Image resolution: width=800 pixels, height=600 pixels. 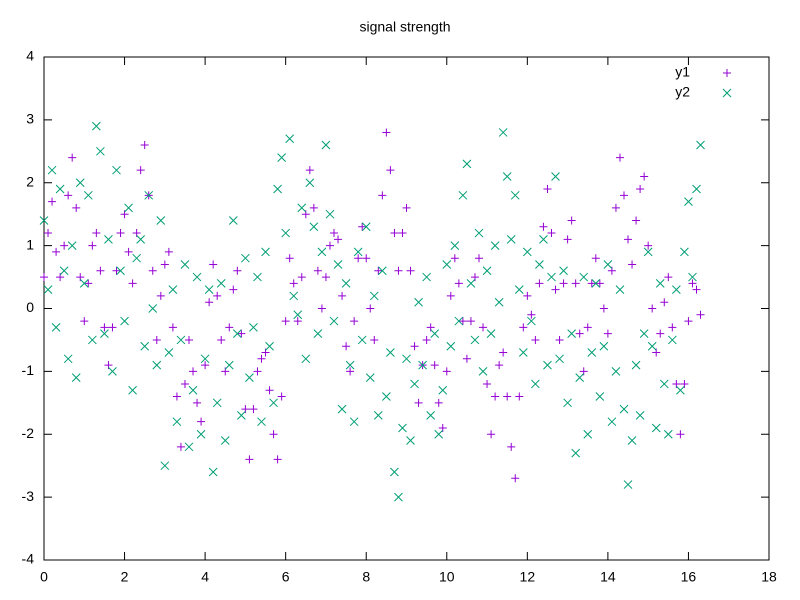 I want to click on x-tick-label: 10, so click(x=447, y=577).